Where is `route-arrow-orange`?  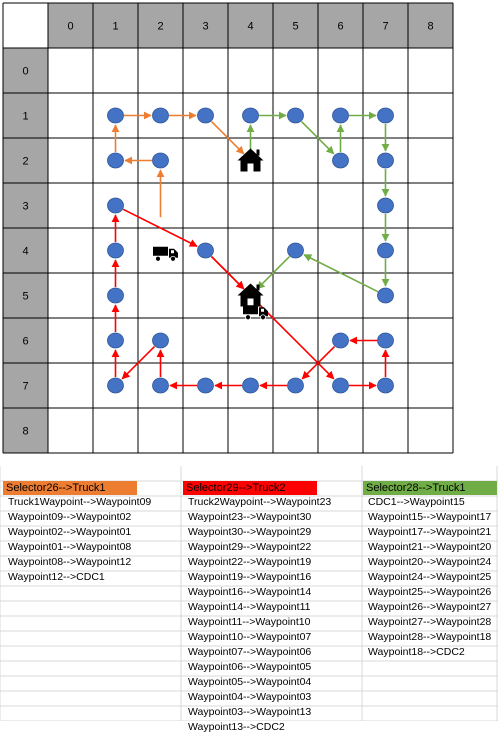 route-arrow-orange is located at coordinates (227, 137).